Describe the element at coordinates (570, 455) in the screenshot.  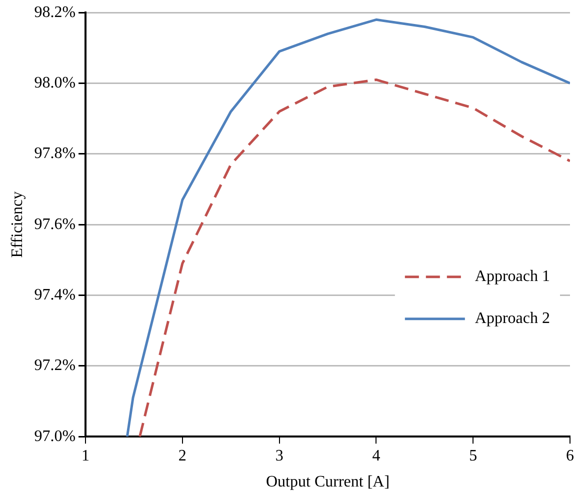
I see `x-tick-label: 6` at that location.